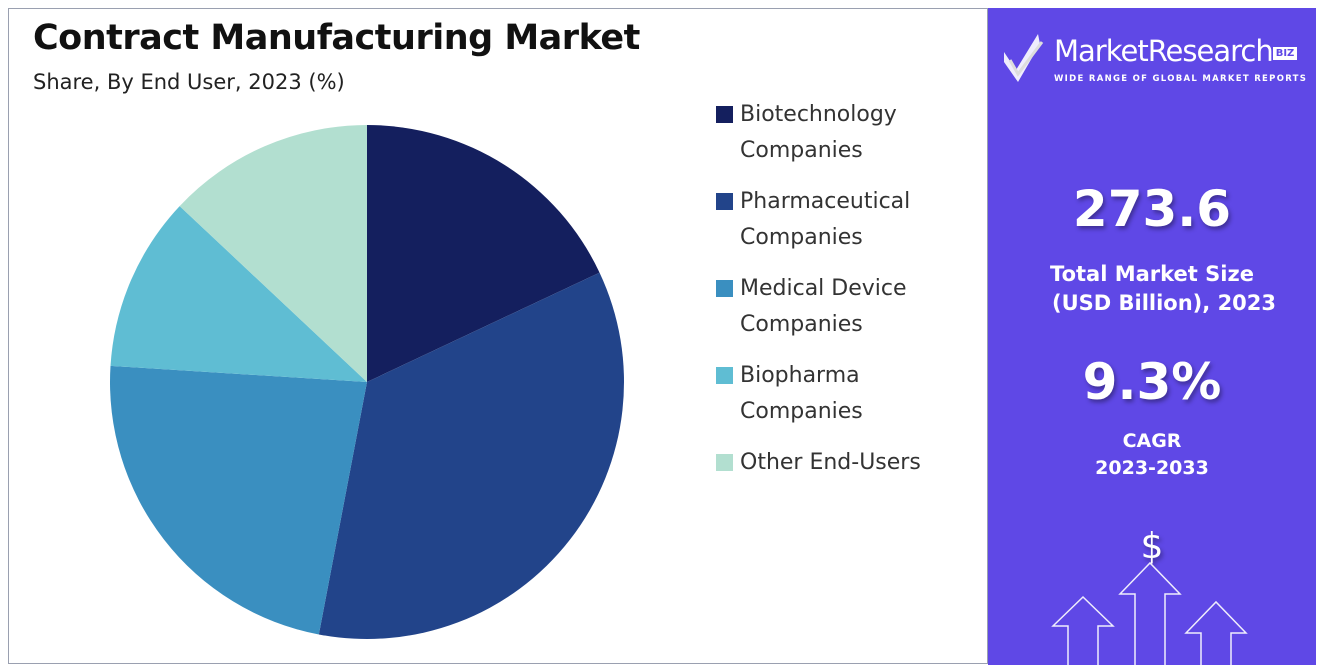 The image size is (1323, 670). What do you see at coordinates (1149, 613) in the screenshot?
I see `growth-arrows-icon` at bounding box center [1149, 613].